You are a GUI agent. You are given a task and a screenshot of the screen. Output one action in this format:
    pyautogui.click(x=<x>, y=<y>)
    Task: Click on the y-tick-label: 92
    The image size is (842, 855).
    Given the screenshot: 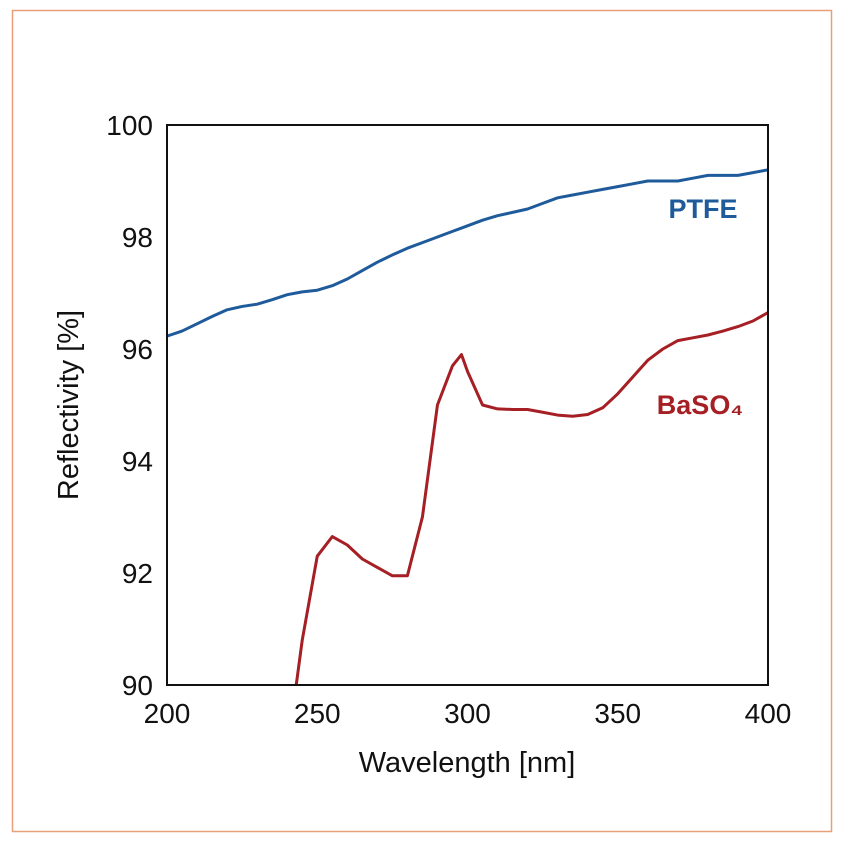 What is the action you would take?
    pyautogui.click(x=137, y=573)
    